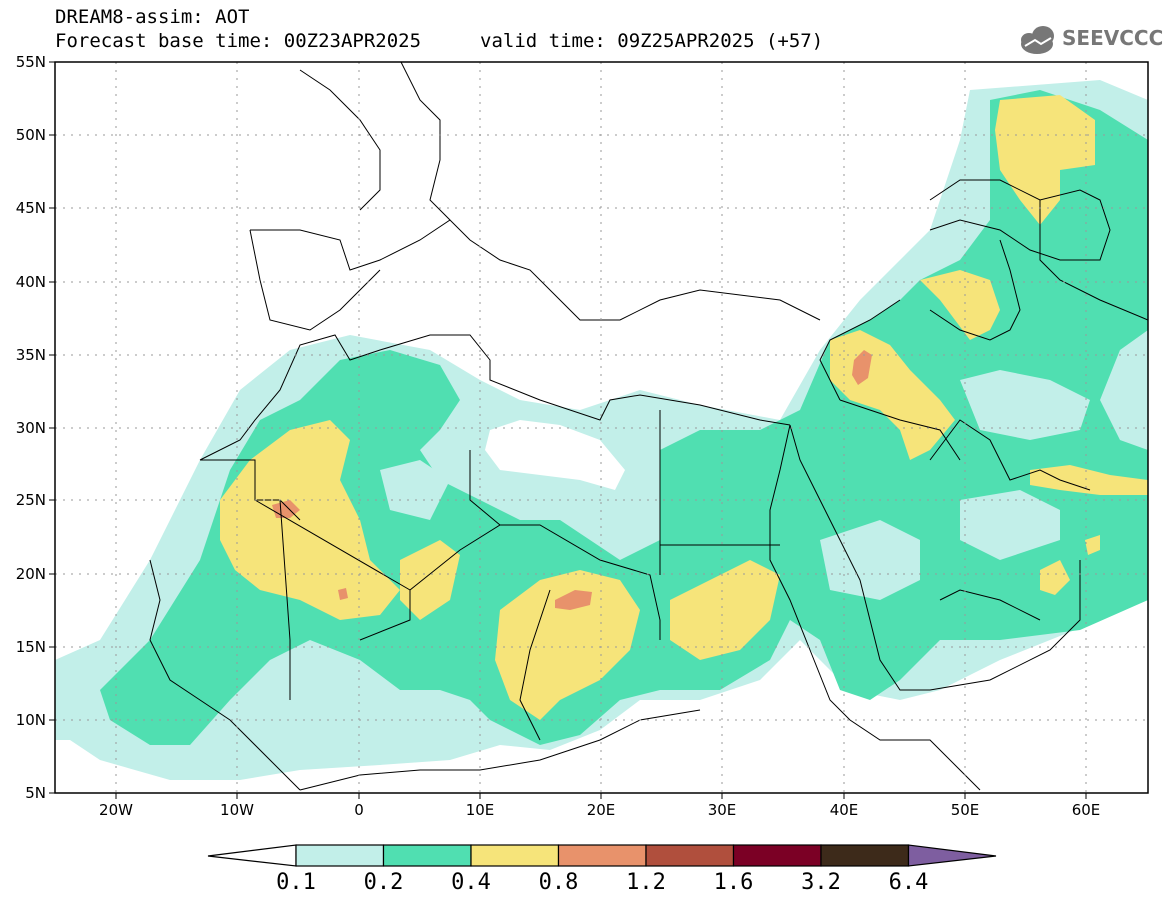 The width and height of the screenshot is (1165, 905). Describe the element at coordinates (35, 793) in the screenshot. I see `lat-label-5n: 5N` at that location.